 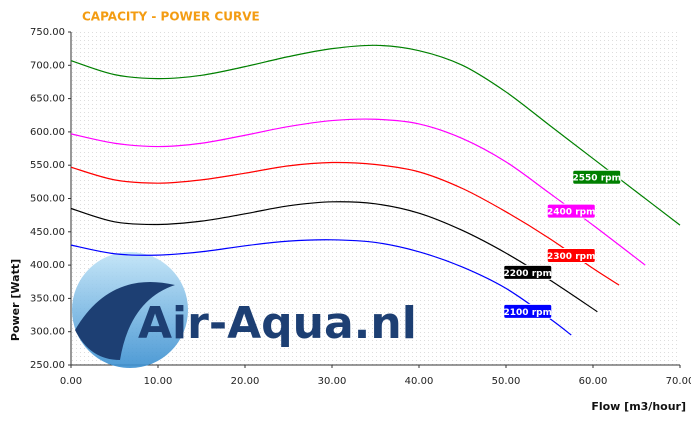 I want to click on series-label-text: 2300 rpm, so click(x=571, y=257).